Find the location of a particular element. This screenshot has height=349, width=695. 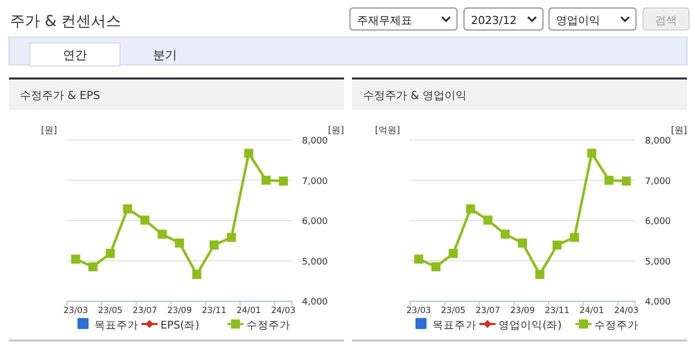

text: 주가 & 컨센서스 is located at coordinates (66, 21).